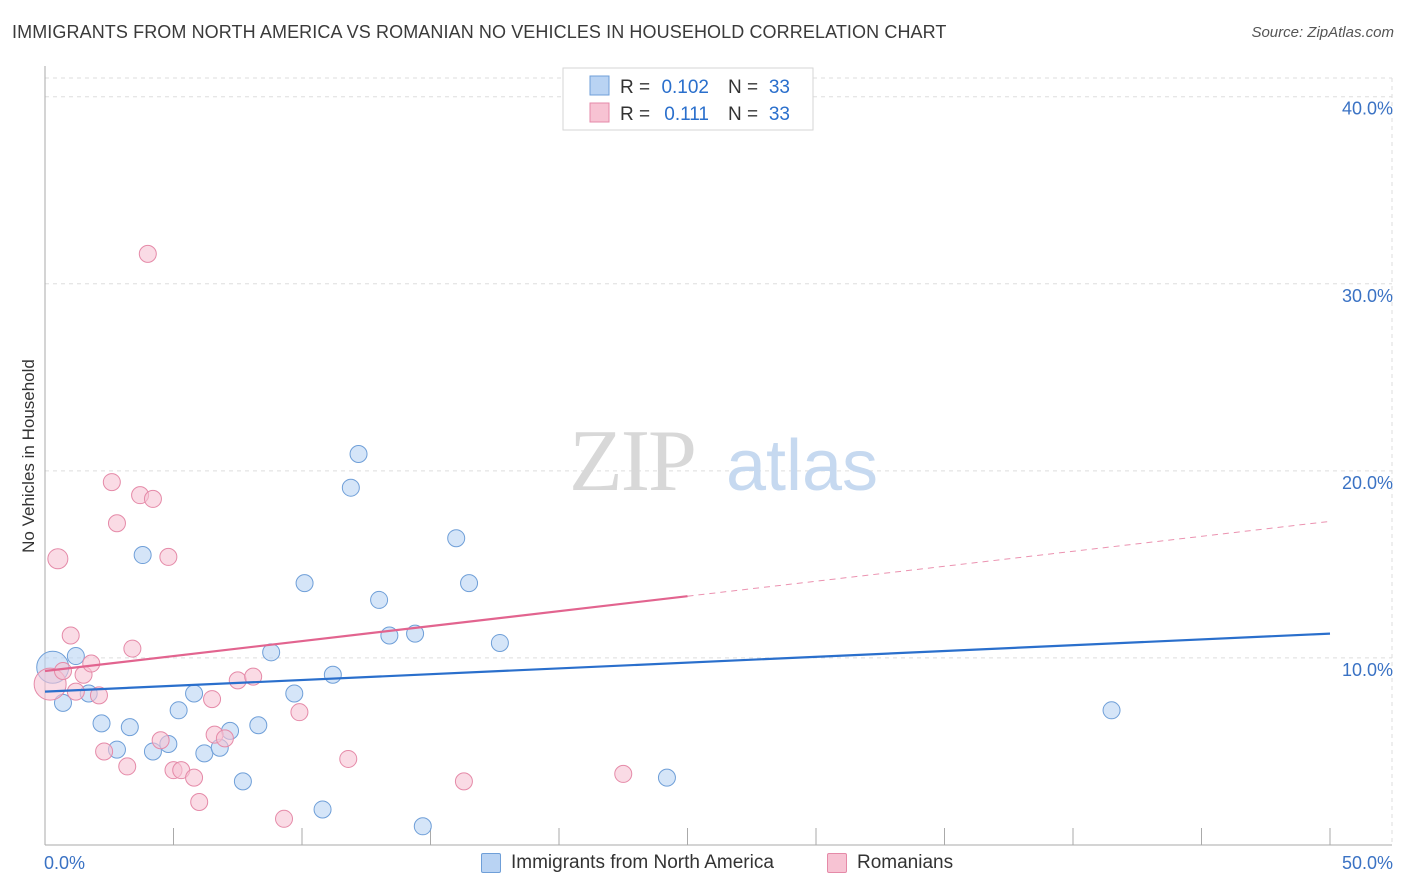 This screenshot has width=1406, height=892. What do you see at coordinates (635, 114) in the screenshot?
I see `legend-r-label-pink: R =` at bounding box center [635, 114].